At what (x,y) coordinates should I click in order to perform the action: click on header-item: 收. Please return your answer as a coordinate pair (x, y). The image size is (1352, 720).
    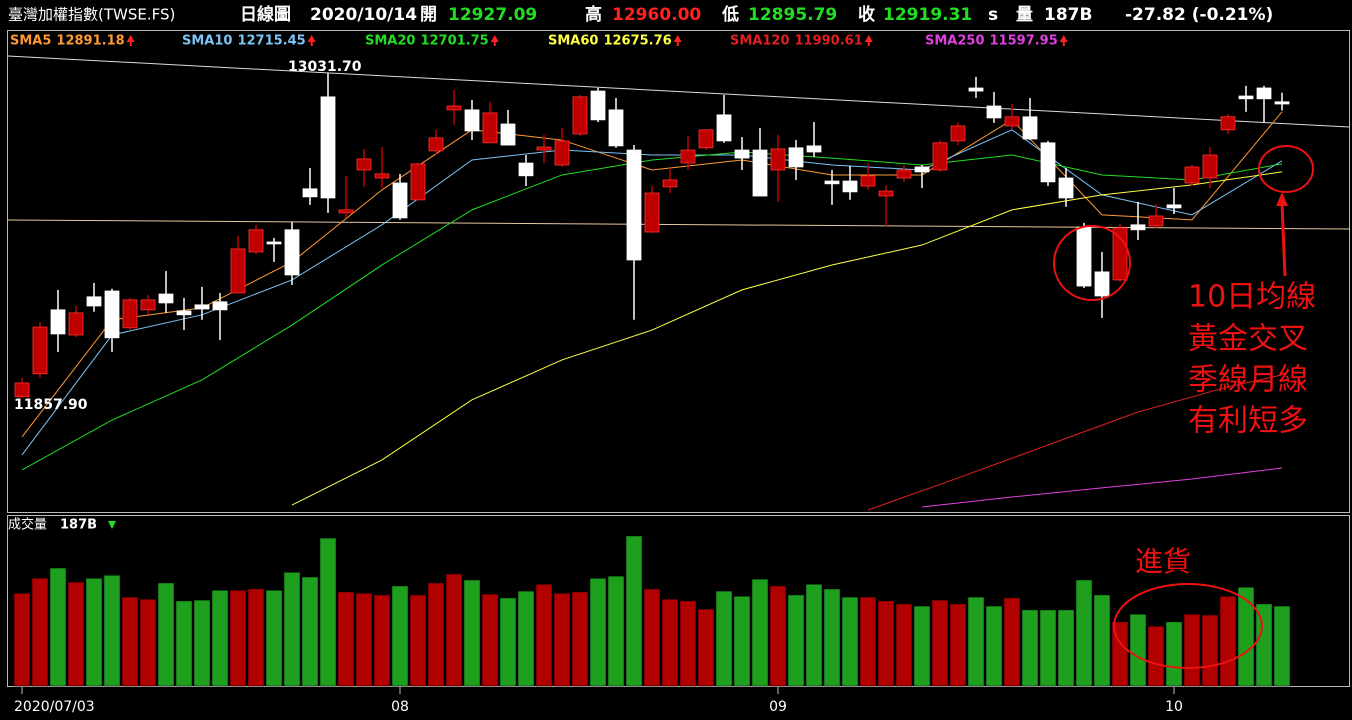
    Looking at the image, I should click on (866, 14).